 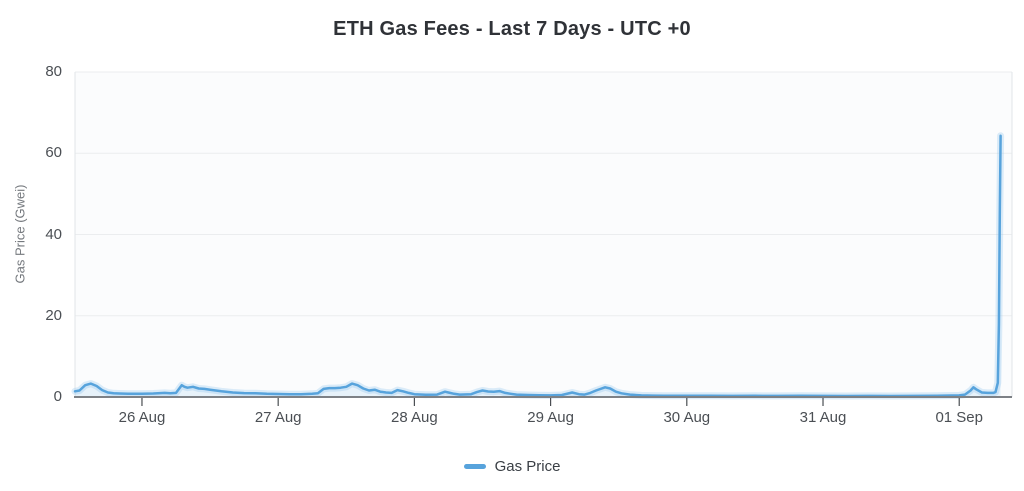 I want to click on y-tick-label-60: 60, so click(x=53, y=153).